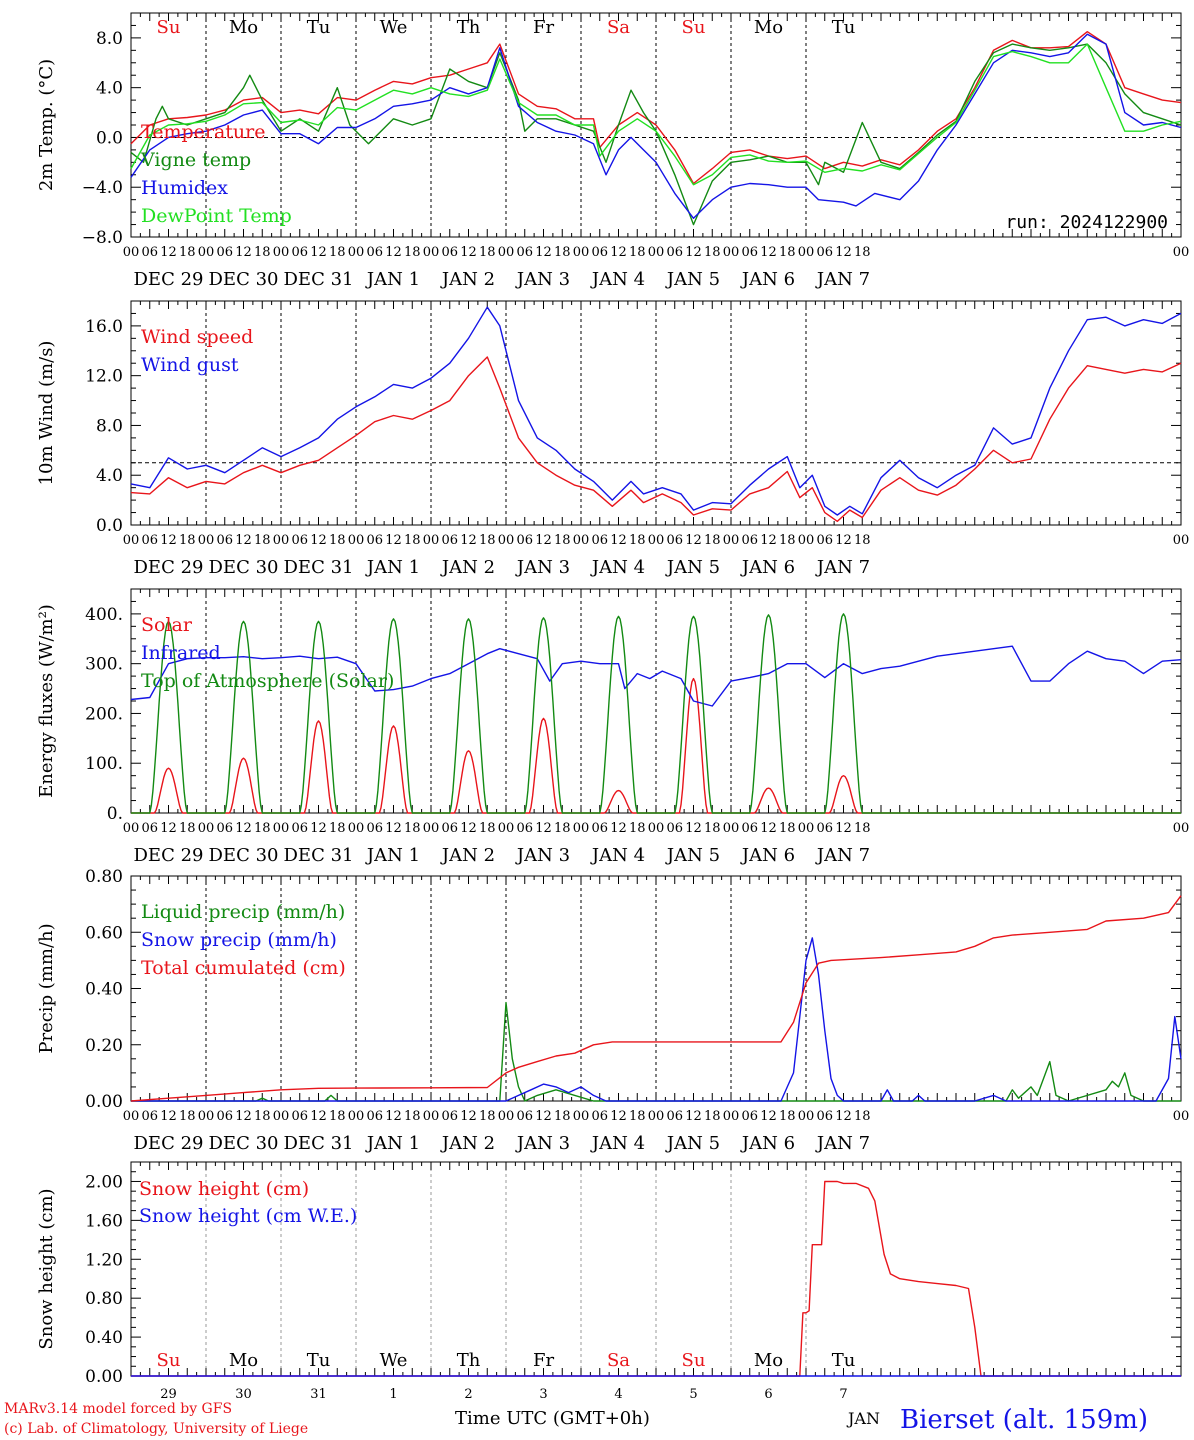 The image size is (1194, 1440). I want to click on legend-entry: Wind speed, so click(197, 337).